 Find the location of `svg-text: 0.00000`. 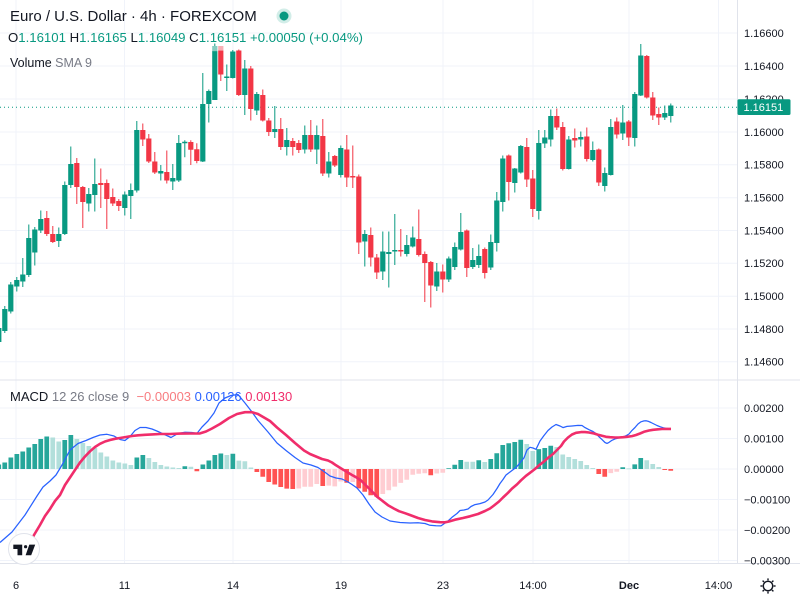

svg-text: 0.00000 is located at coordinates (764, 470).